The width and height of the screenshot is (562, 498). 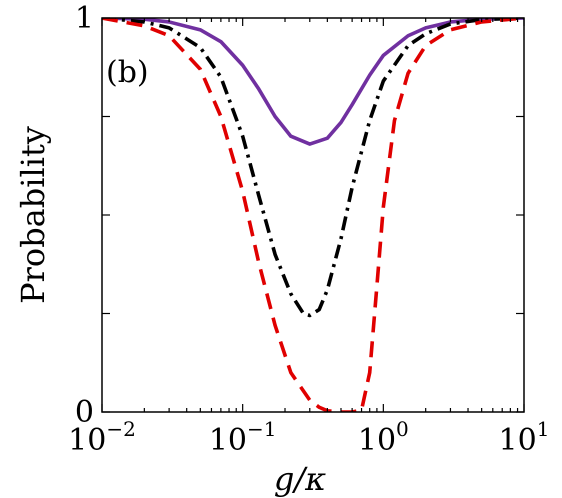 What do you see at coordinates (84, 18) in the screenshot?
I see `y-tick-label: 1` at bounding box center [84, 18].